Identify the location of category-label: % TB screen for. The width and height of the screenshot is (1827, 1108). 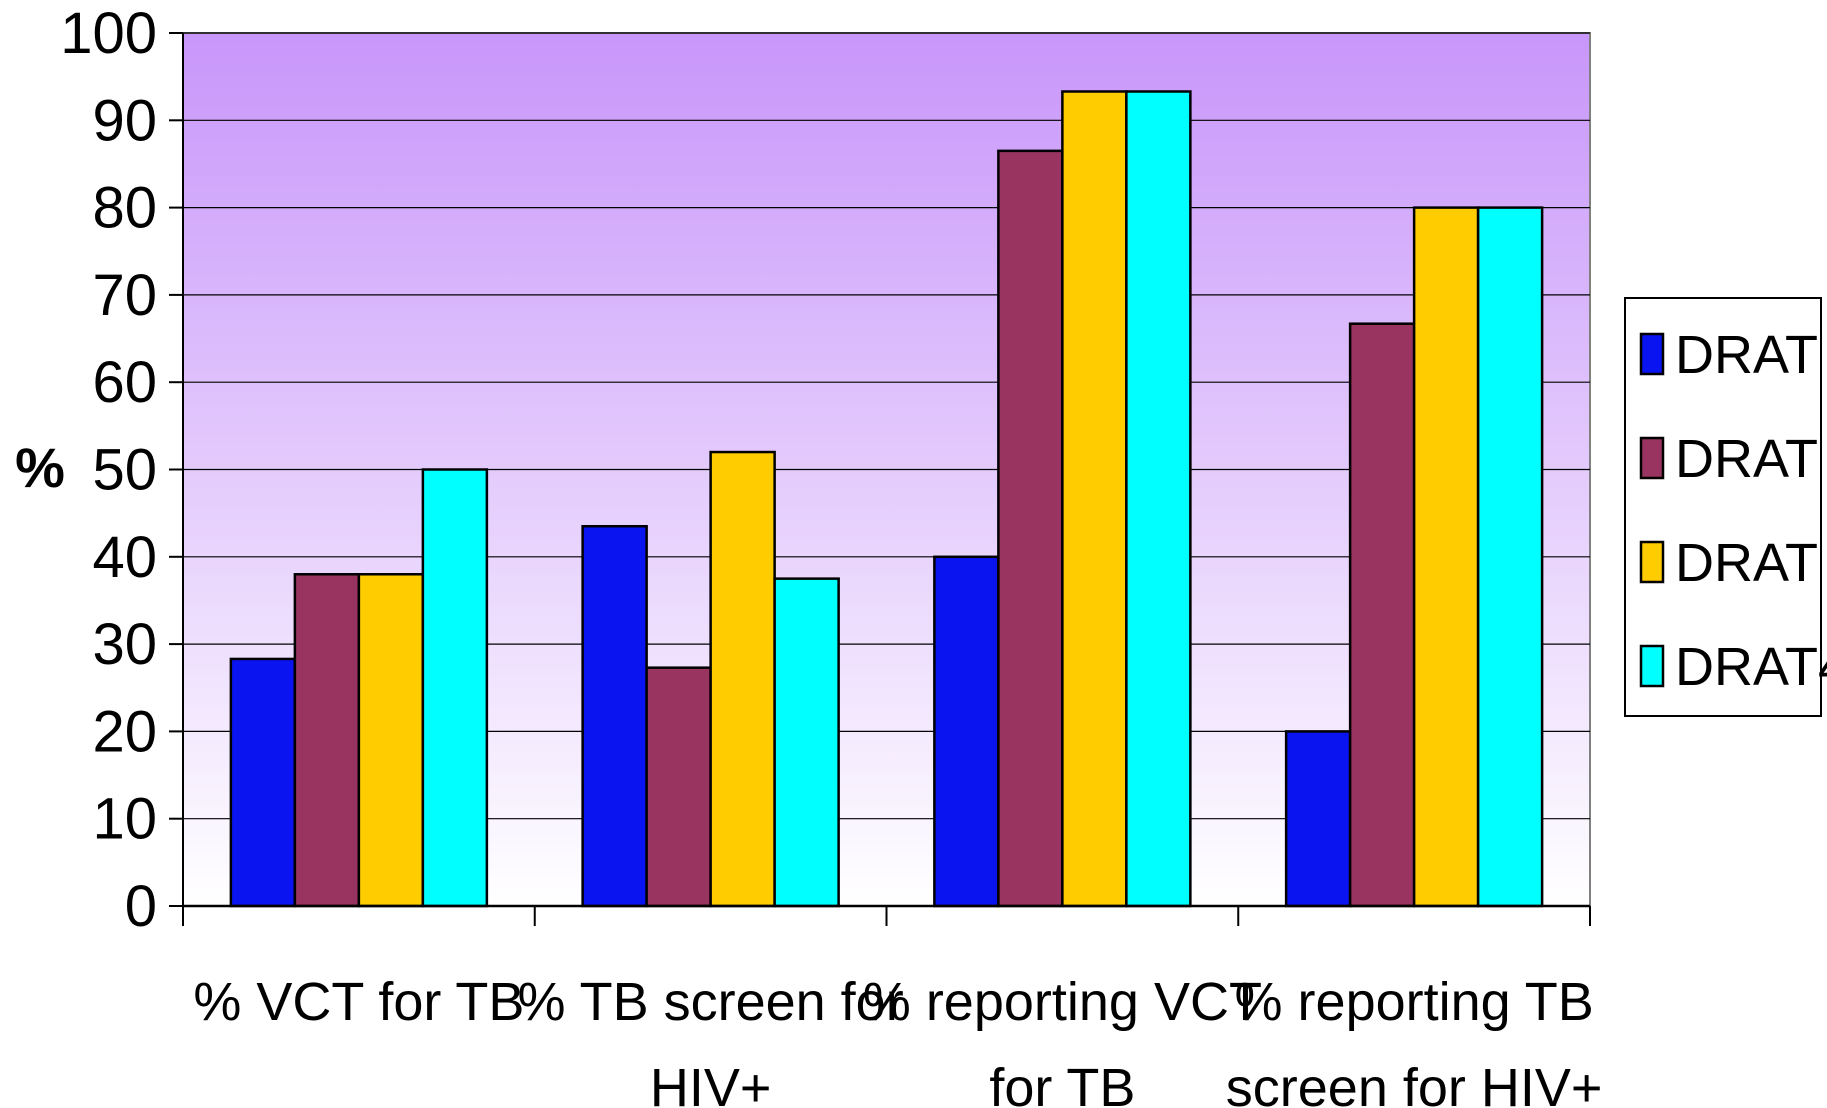
(711, 1002).